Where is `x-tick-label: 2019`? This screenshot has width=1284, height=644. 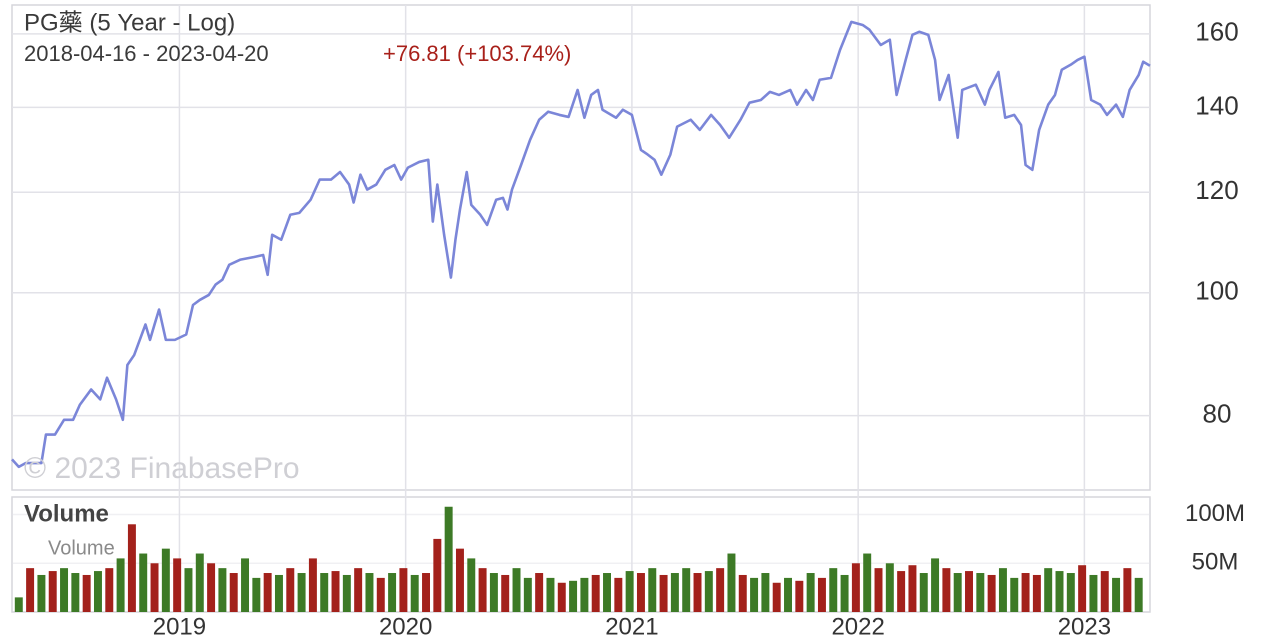
x-tick-label: 2019 is located at coordinates (179, 626).